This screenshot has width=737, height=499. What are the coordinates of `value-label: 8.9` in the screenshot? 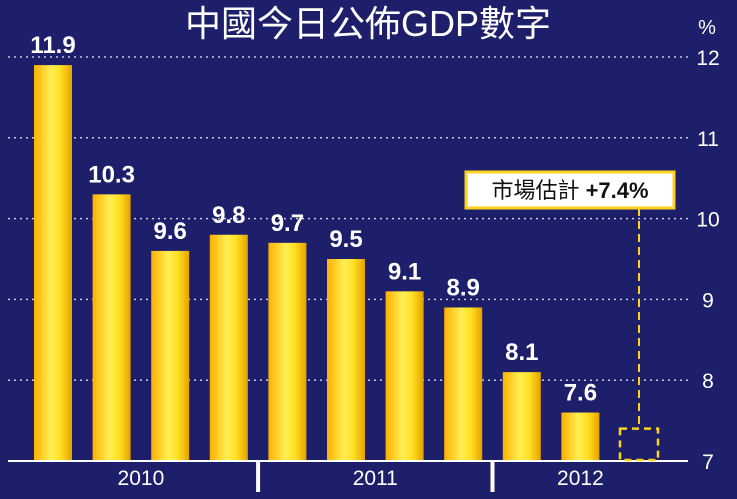 It's located at (463, 287).